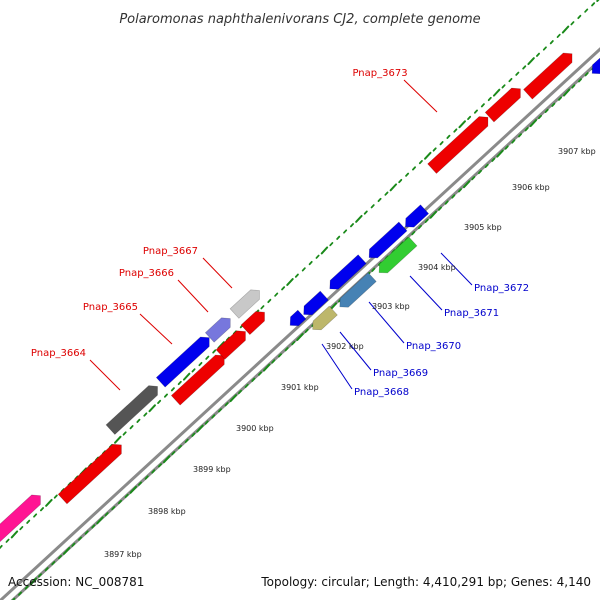 This screenshot has width=600, height=600. I want to click on scale-label: 3907 kbp, so click(577, 151).